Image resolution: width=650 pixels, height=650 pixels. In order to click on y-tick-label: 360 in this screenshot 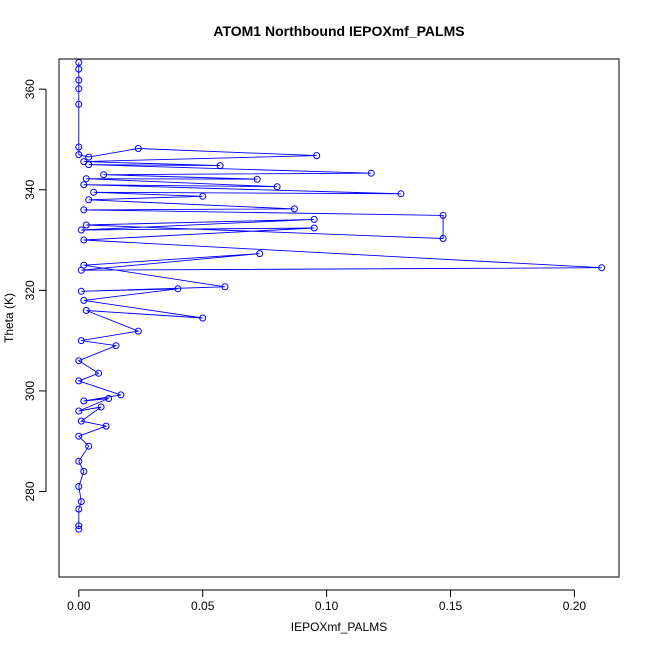, I will do `click(30, 89)`.